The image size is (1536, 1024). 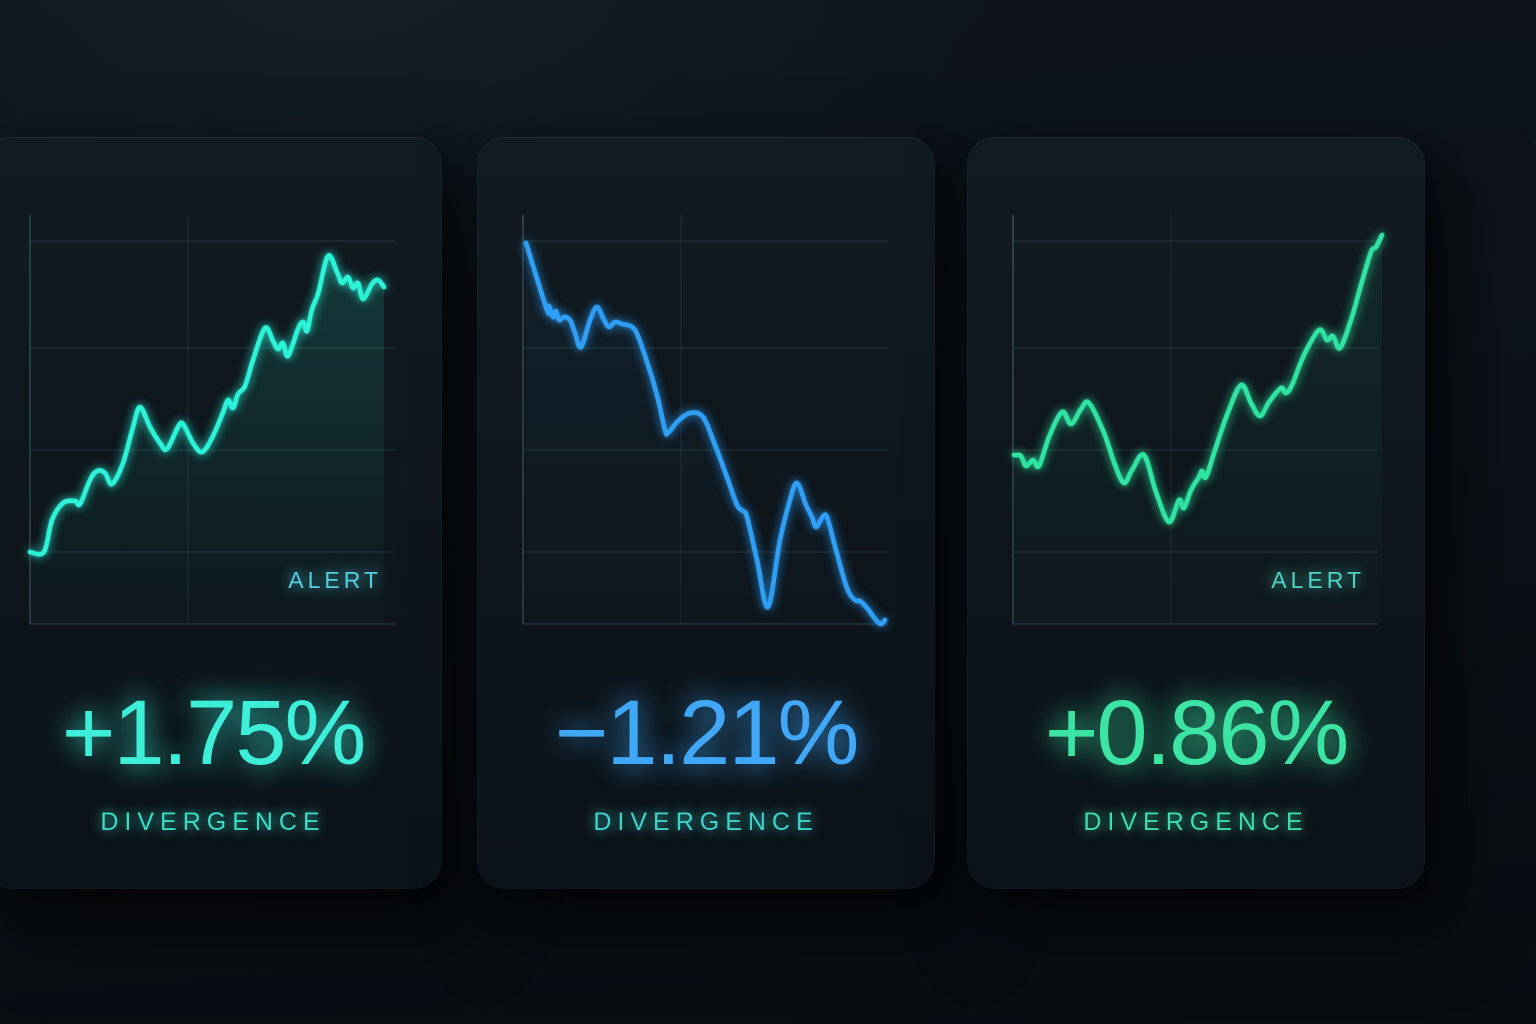 I want to click on divergence-value: +0.86%, so click(x=1197, y=733).